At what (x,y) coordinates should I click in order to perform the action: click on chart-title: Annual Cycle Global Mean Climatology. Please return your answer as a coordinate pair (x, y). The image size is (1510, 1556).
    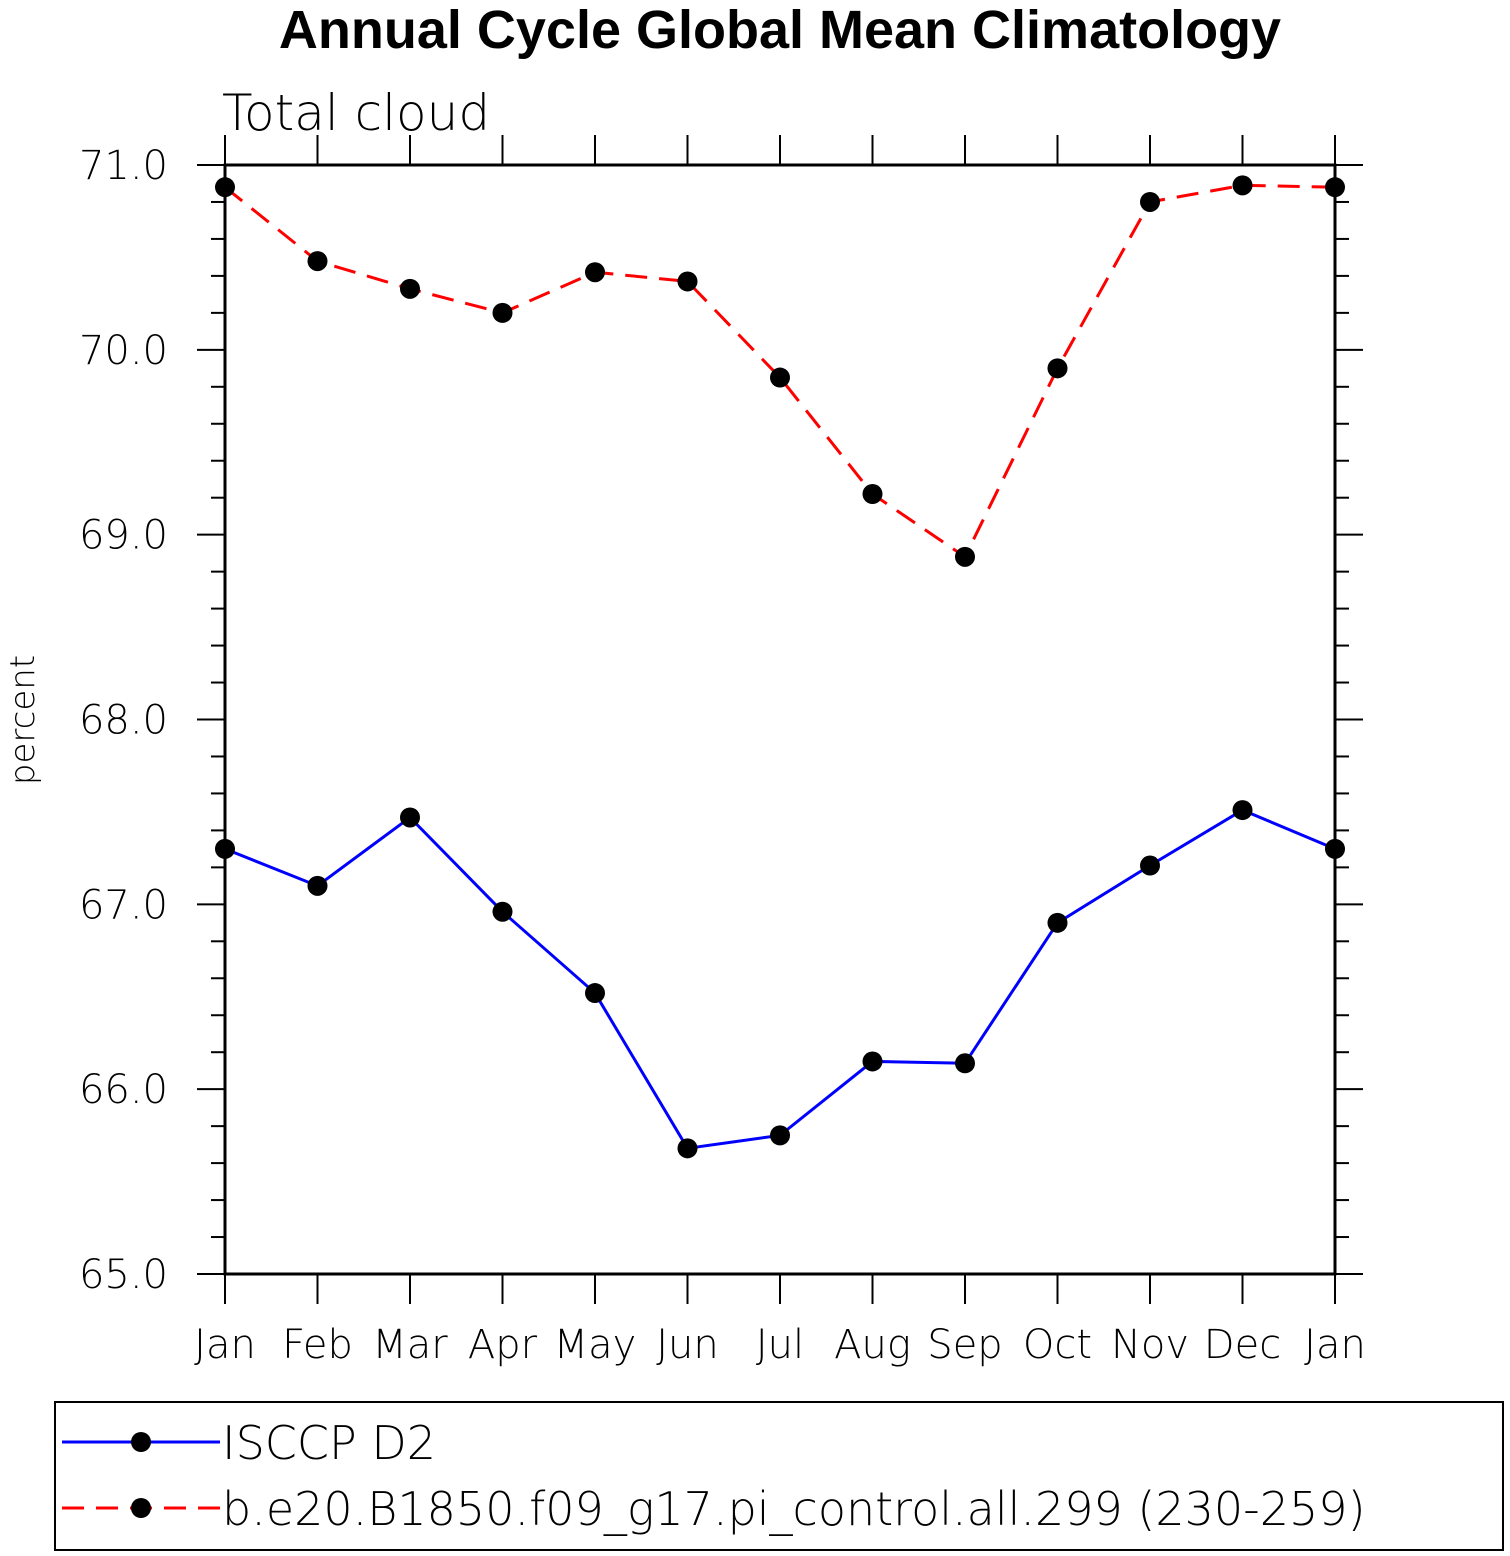
    Looking at the image, I should click on (780, 30).